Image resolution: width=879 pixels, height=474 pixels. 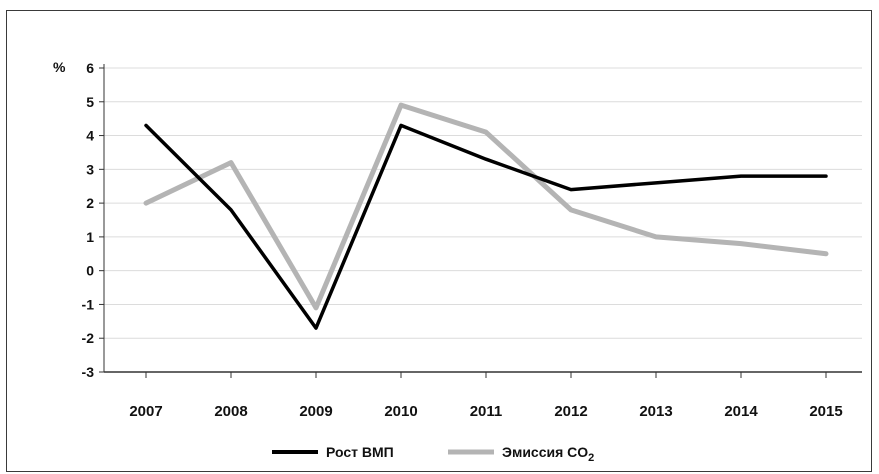 I want to click on y-tick-label: -3, so click(x=88, y=372).